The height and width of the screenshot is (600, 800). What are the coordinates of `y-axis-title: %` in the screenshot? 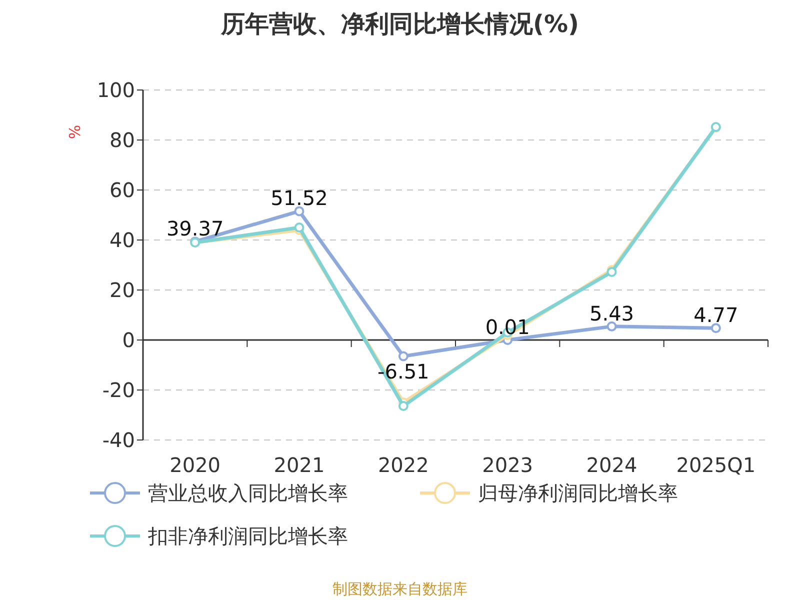 It's located at (75, 132).